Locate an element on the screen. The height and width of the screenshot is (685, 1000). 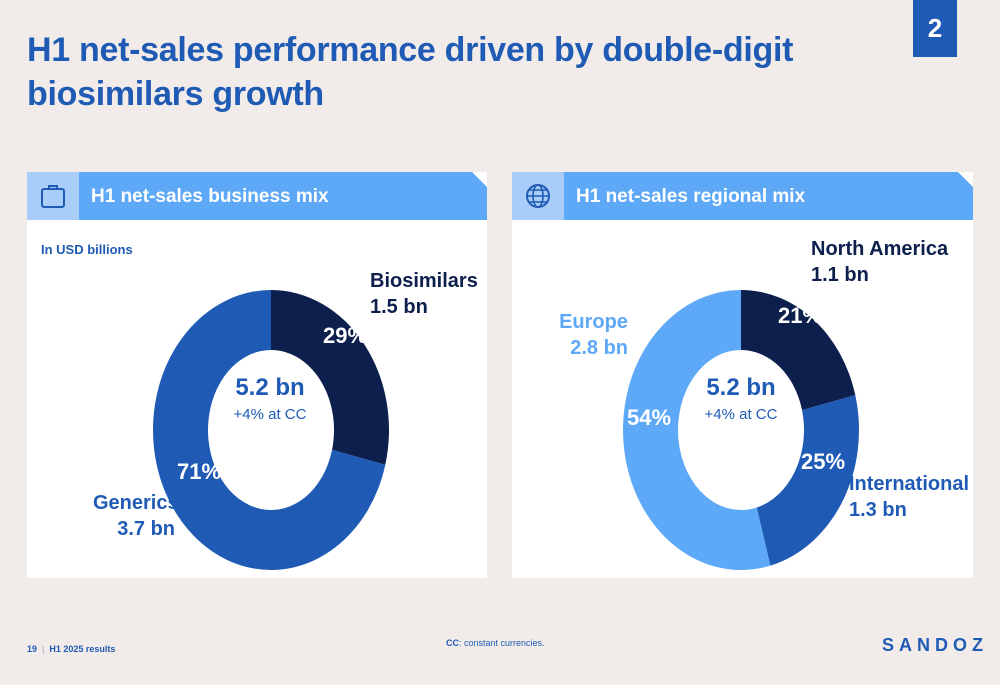
footer: 19 | H1 2025 results is located at coordinates (71, 649).